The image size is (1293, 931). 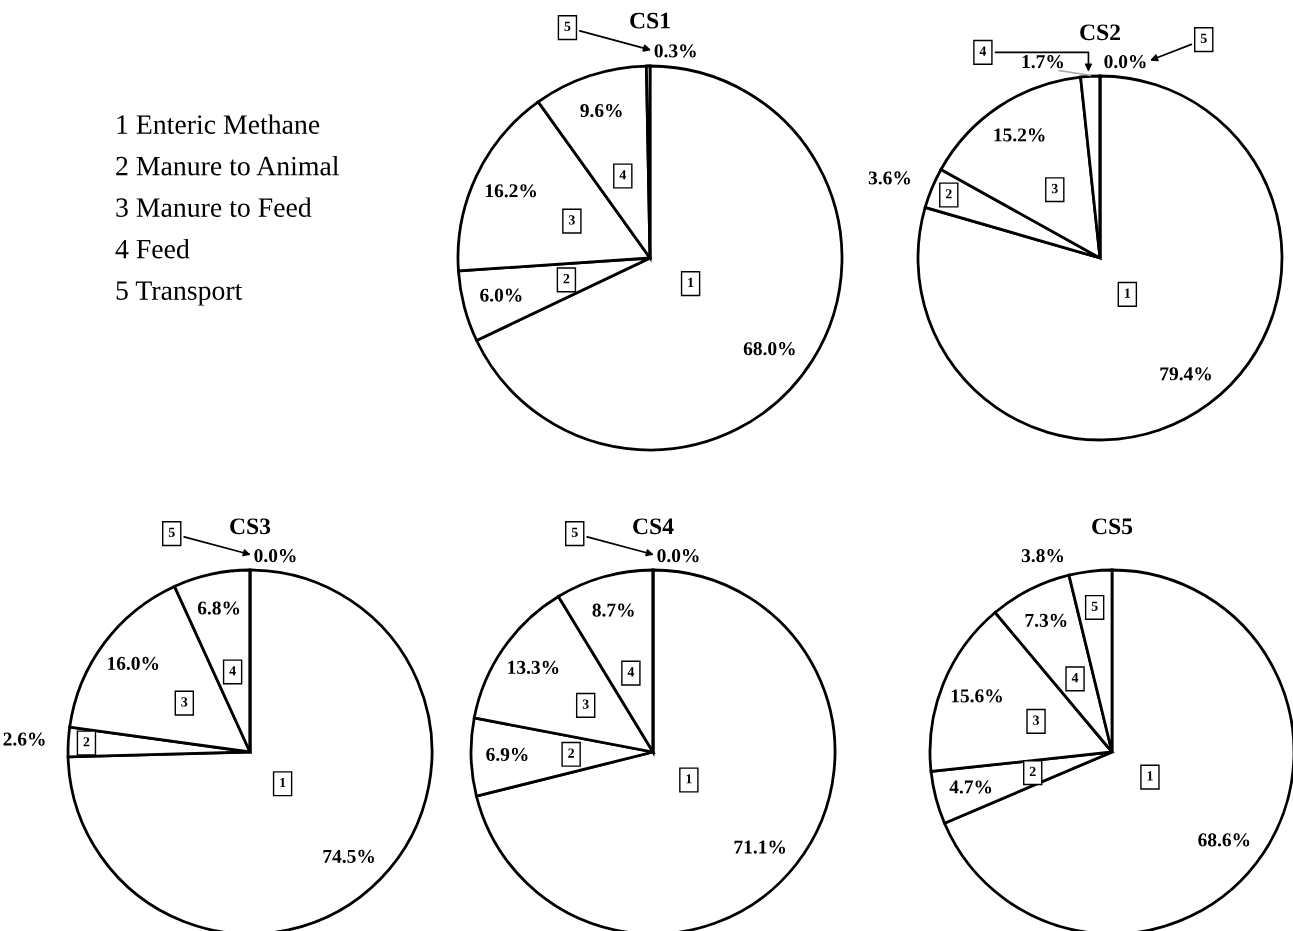 I want to click on text: 1 Enteric Methane, so click(x=218, y=124).